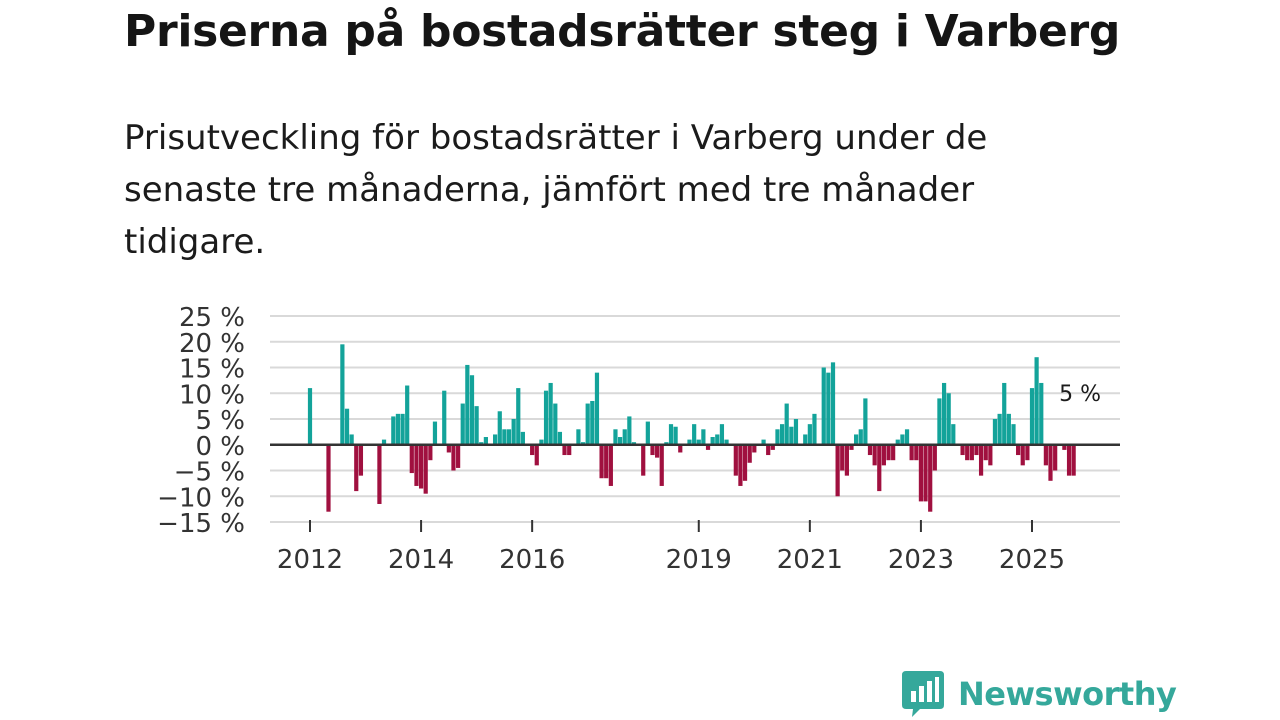 Image resolution: width=1280 pixels, height=720 pixels. What do you see at coordinates (1067, 694) in the screenshot?
I see `brand-name: Newsworthy` at bounding box center [1067, 694].